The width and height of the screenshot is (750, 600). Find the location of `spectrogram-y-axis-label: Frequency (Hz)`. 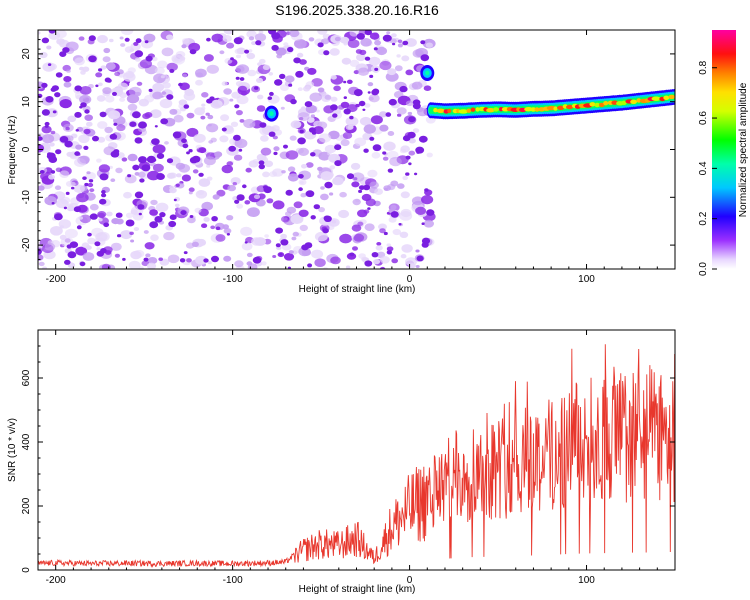

spectrogram-y-axis-label: Frequency (Hz) is located at coordinates (12, 150).